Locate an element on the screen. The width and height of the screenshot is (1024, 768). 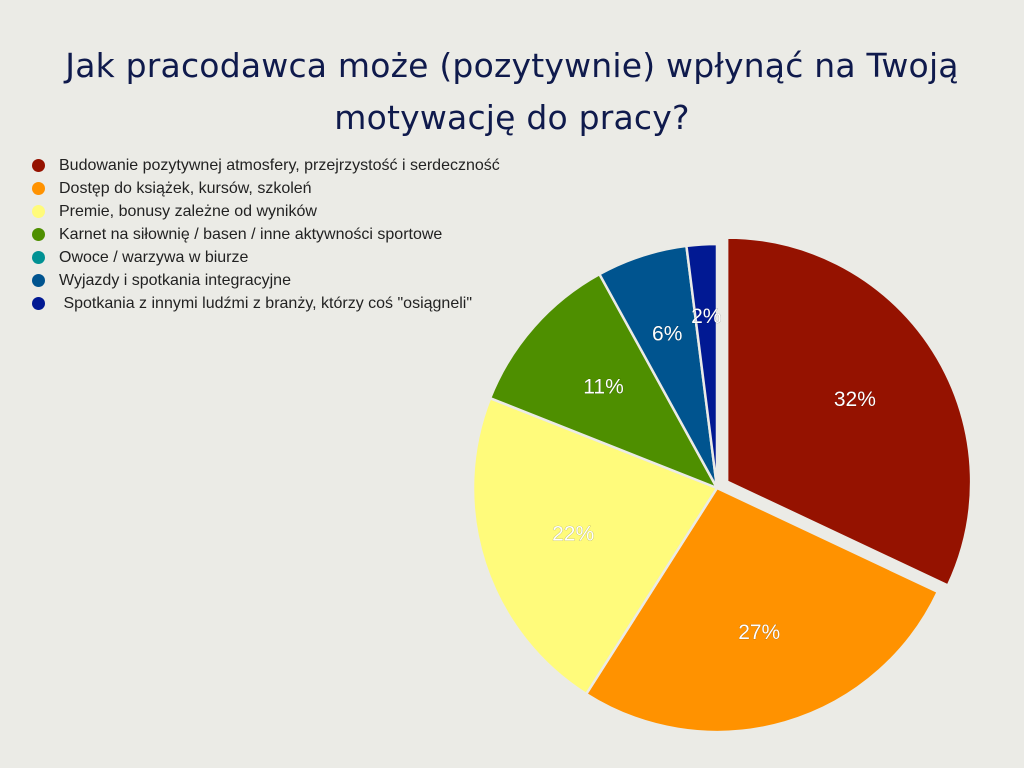
slice-value-label: 27% is located at coordinates (759, 632).